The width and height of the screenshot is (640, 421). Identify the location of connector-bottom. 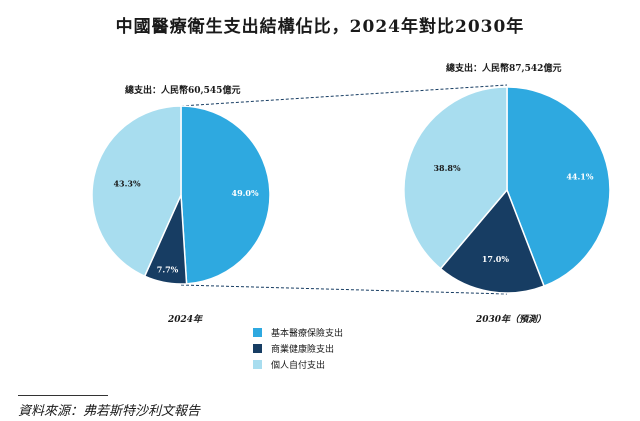
(344, 289).